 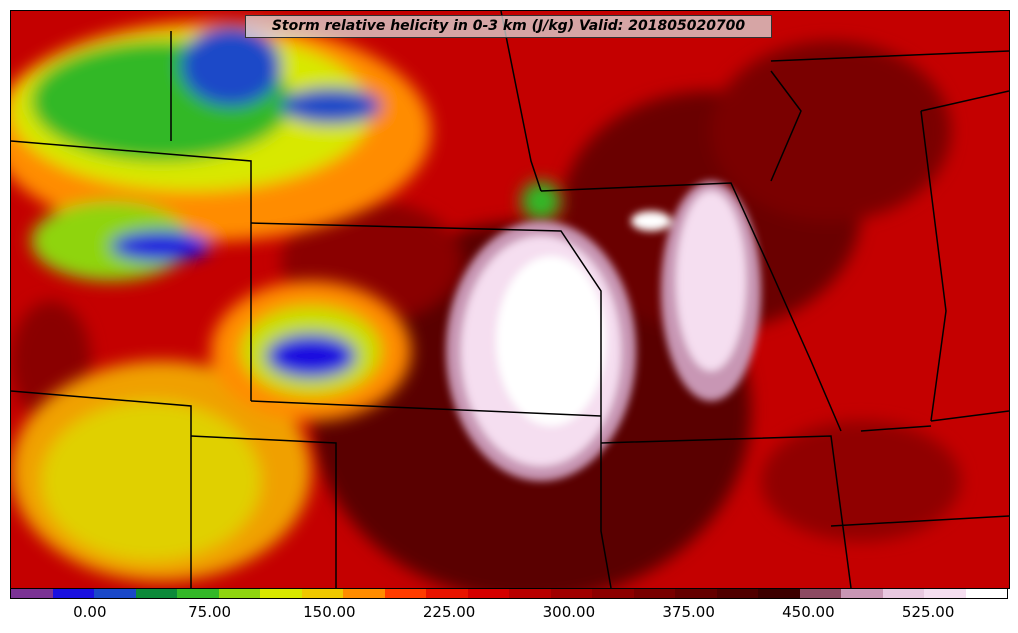 I want to click on colorbar, so click(x=509, y=593).